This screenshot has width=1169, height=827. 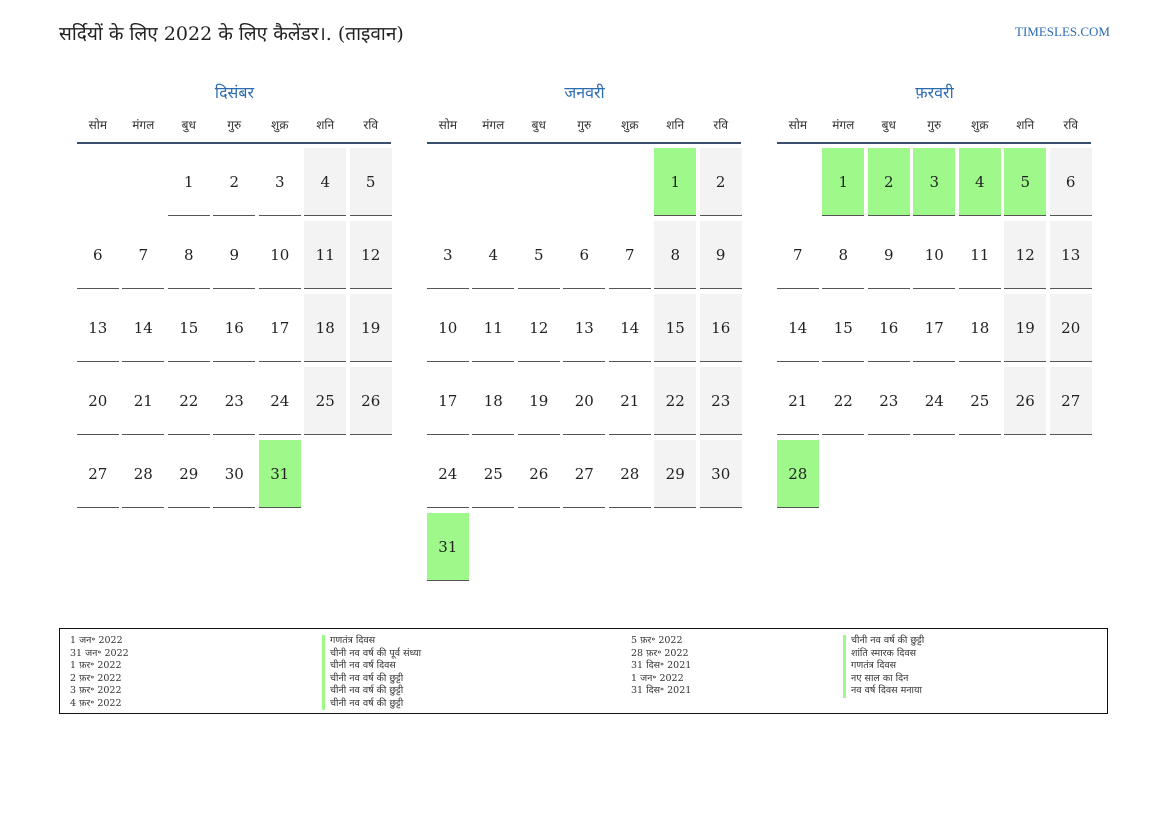 I want to click on legend-date: 5 फ़र॰ 2022, so click(x=657, y=640).